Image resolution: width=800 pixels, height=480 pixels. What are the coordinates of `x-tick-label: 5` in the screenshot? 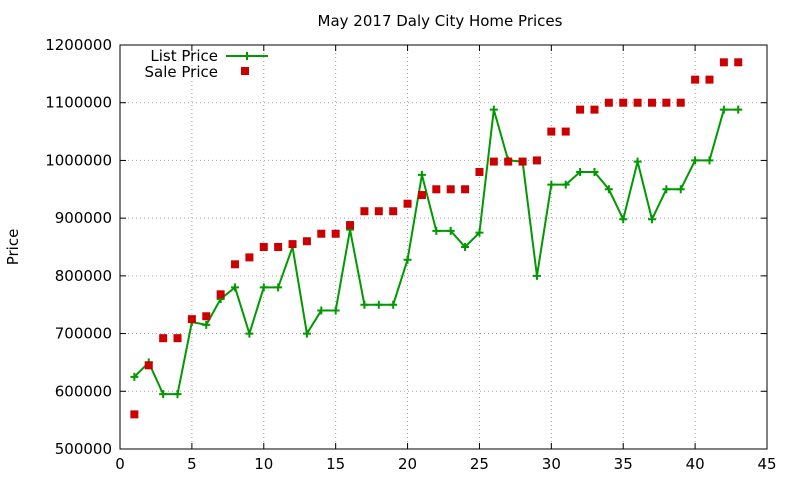 It's located at (192, 464).